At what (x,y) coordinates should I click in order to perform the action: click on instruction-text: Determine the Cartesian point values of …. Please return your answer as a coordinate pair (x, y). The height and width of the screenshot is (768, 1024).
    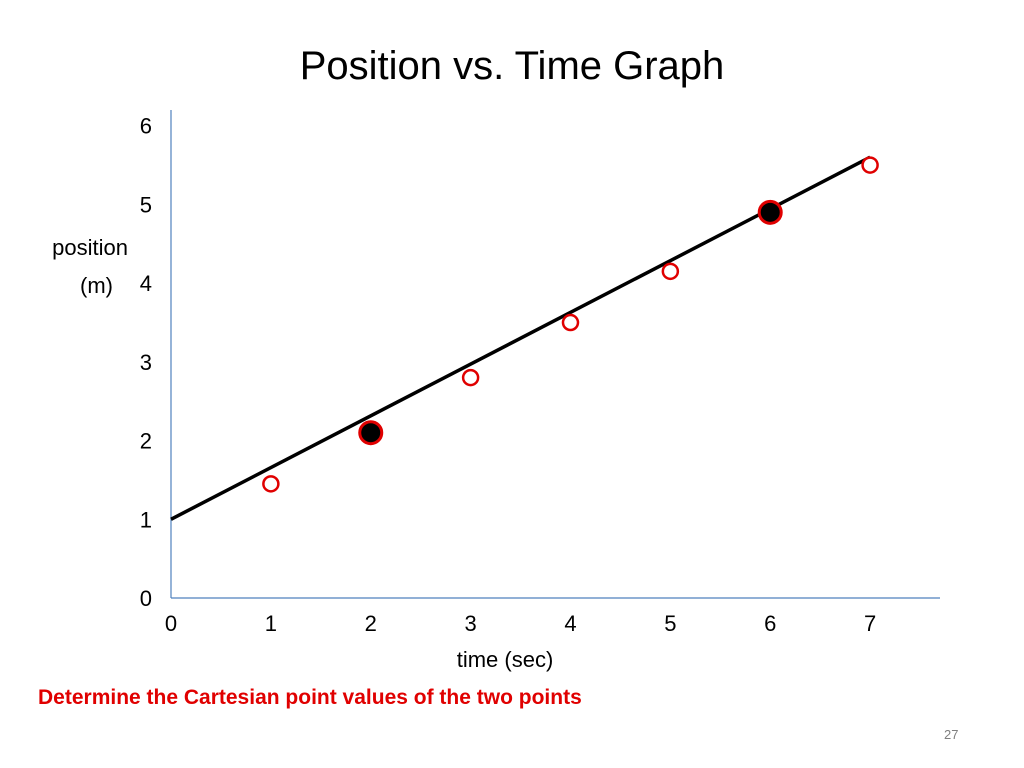
    Looking at the image, I should click on (310, 697).